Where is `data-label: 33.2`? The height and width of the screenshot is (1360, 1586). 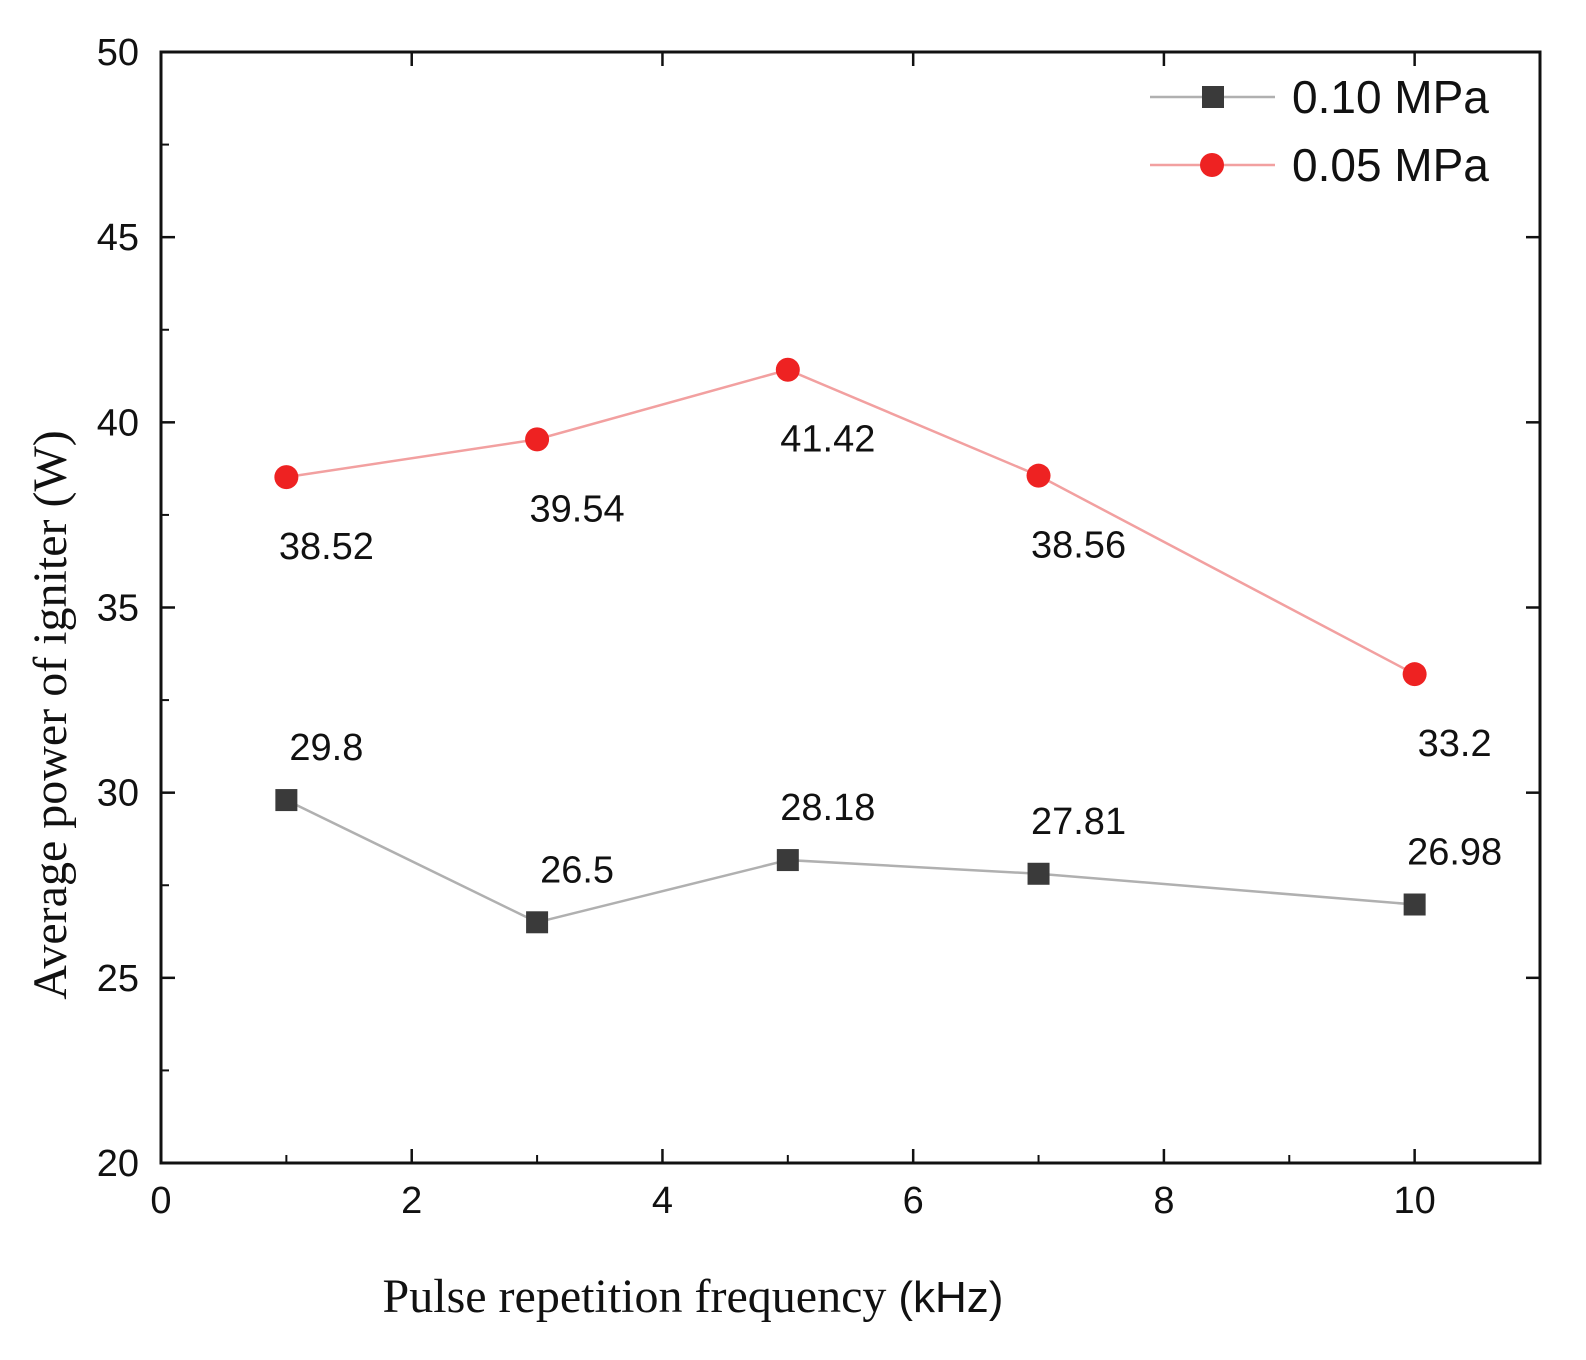 data-label: 33.2 is located at coordinates (1455, 744).